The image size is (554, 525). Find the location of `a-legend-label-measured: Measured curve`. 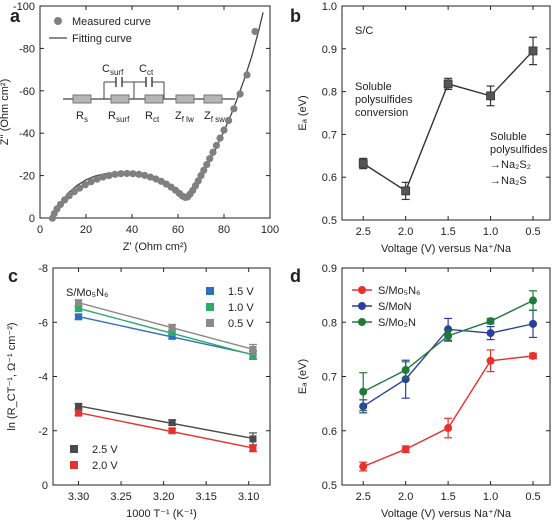

a-legend-label-measured: Measured curve is located at coordinates (111, 22).